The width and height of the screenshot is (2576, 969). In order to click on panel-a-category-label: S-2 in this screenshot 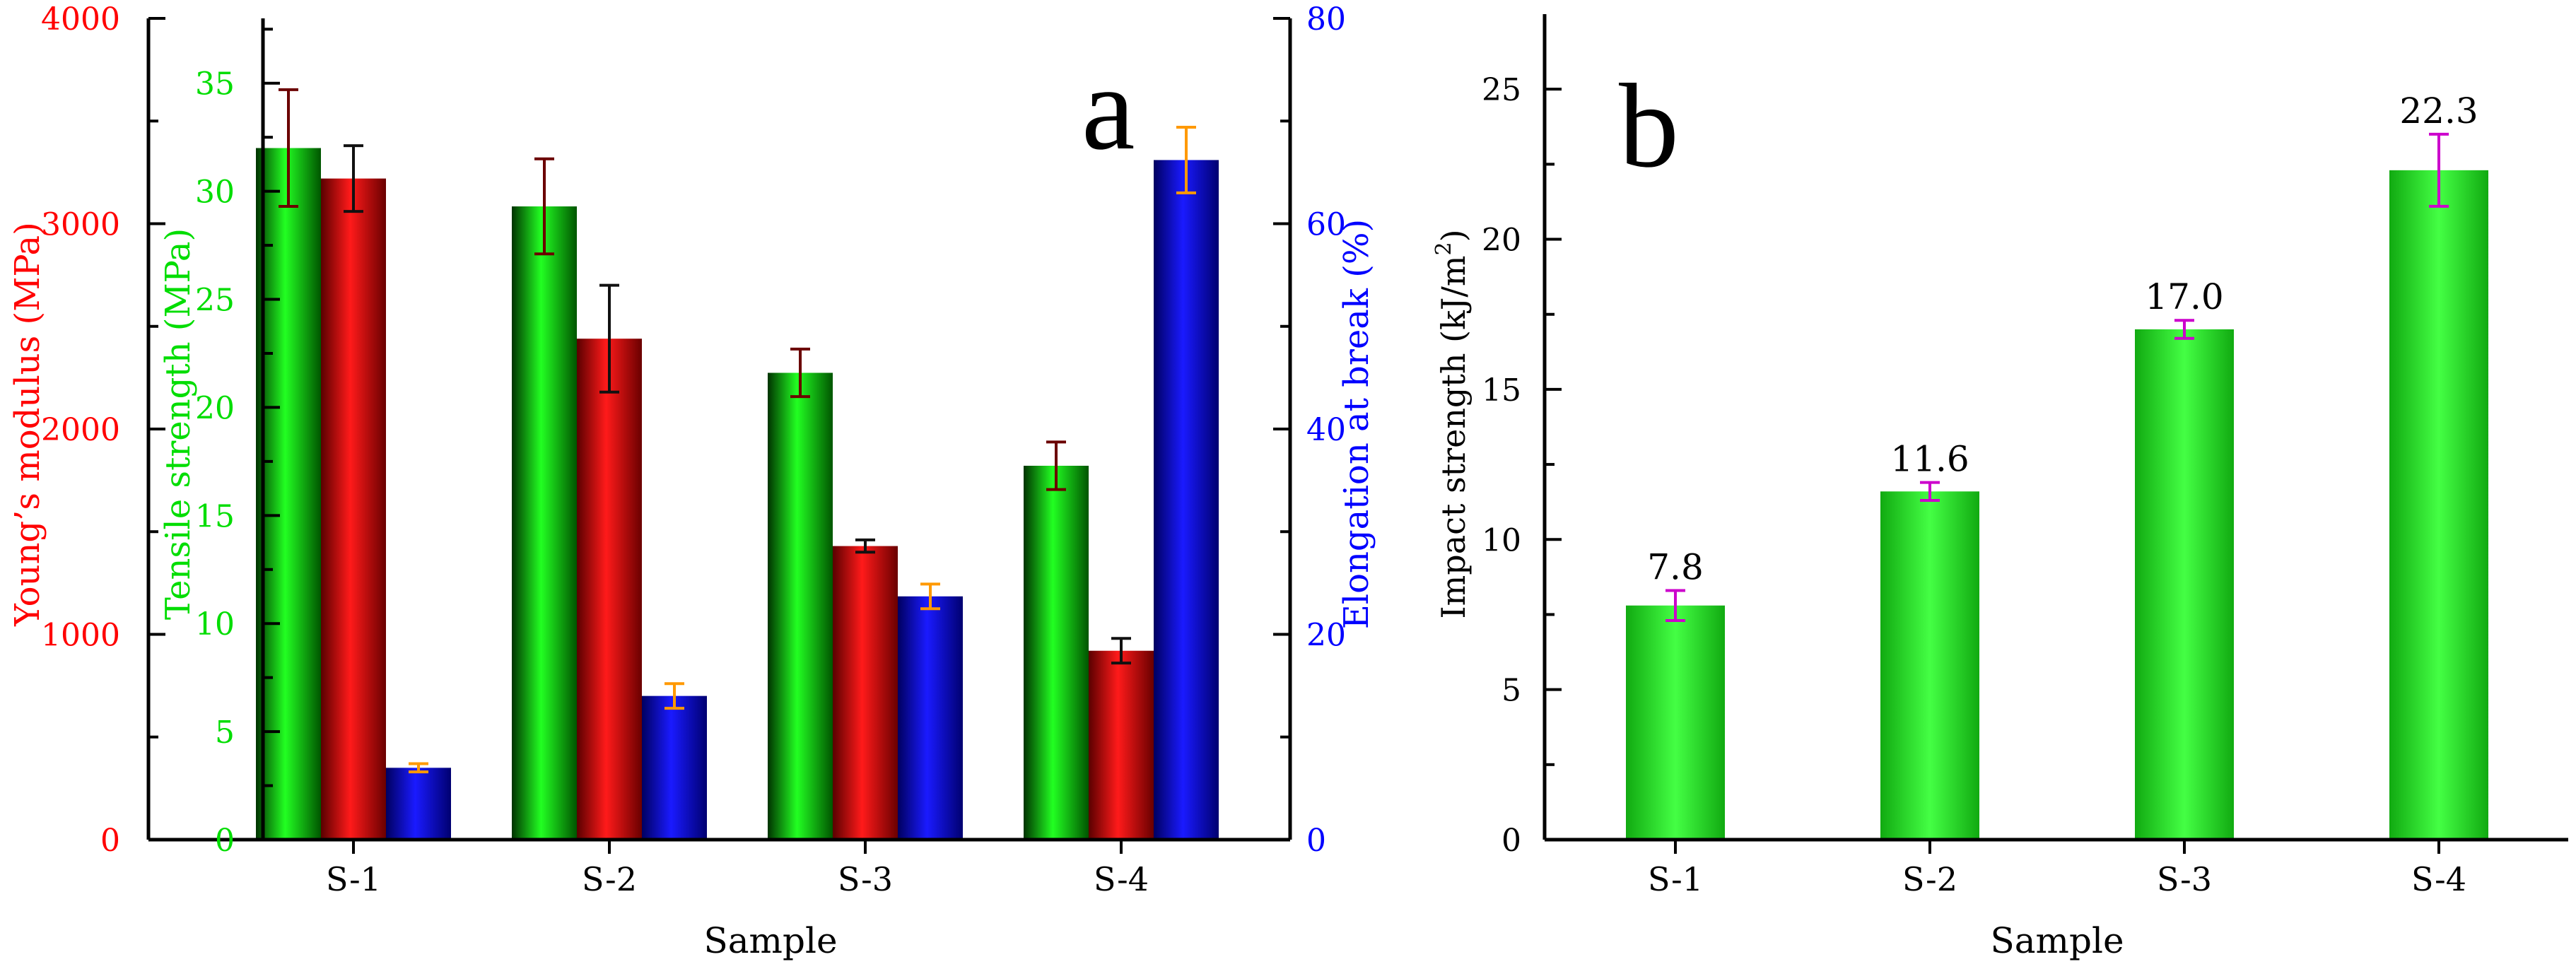, I will do `click(609, 879)`.